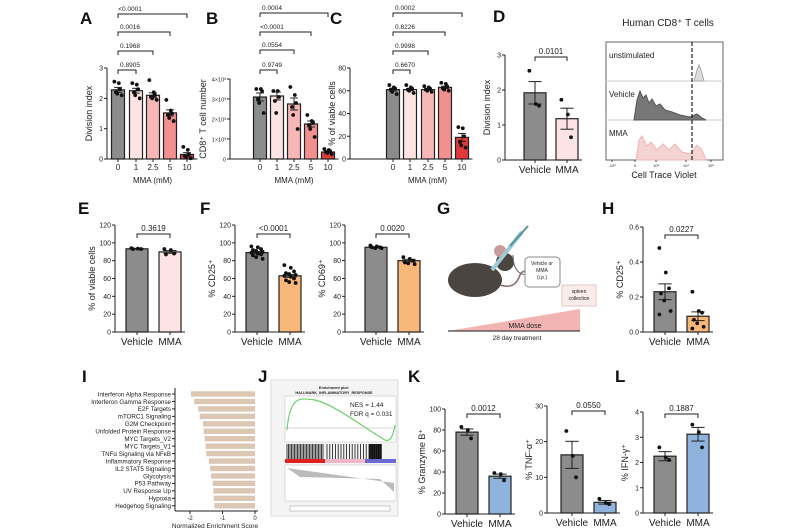 The width and height of the screenshot is (801, 530). Describe the element at coordinates (668, 23) in the screenshot. I see `chart-title: Human CD8⁺ T cells` at that location.